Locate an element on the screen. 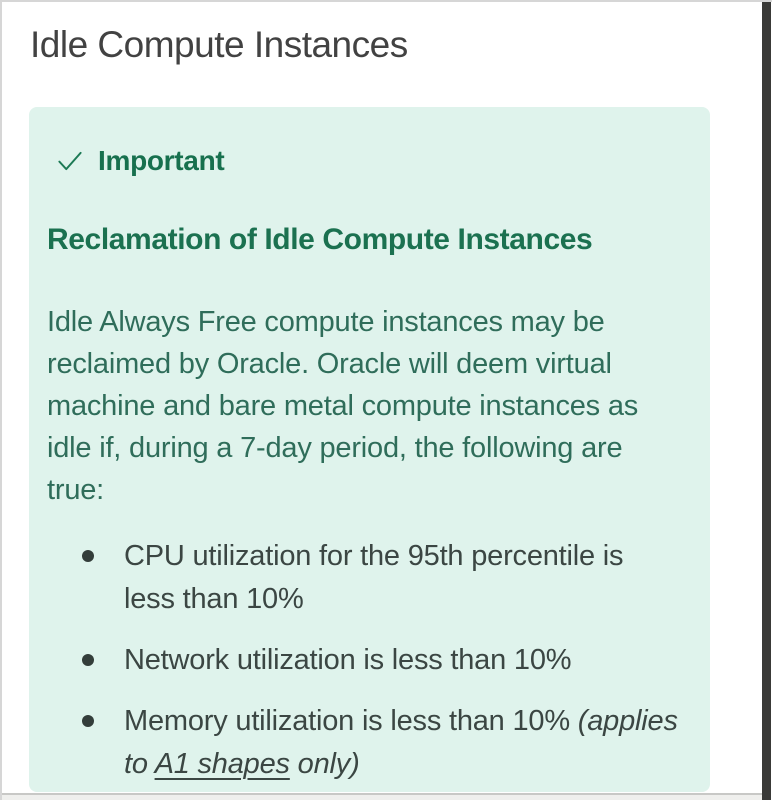 This screenshot has width=772, height=800. checkmark-icon is located at coordinates (70, 161).